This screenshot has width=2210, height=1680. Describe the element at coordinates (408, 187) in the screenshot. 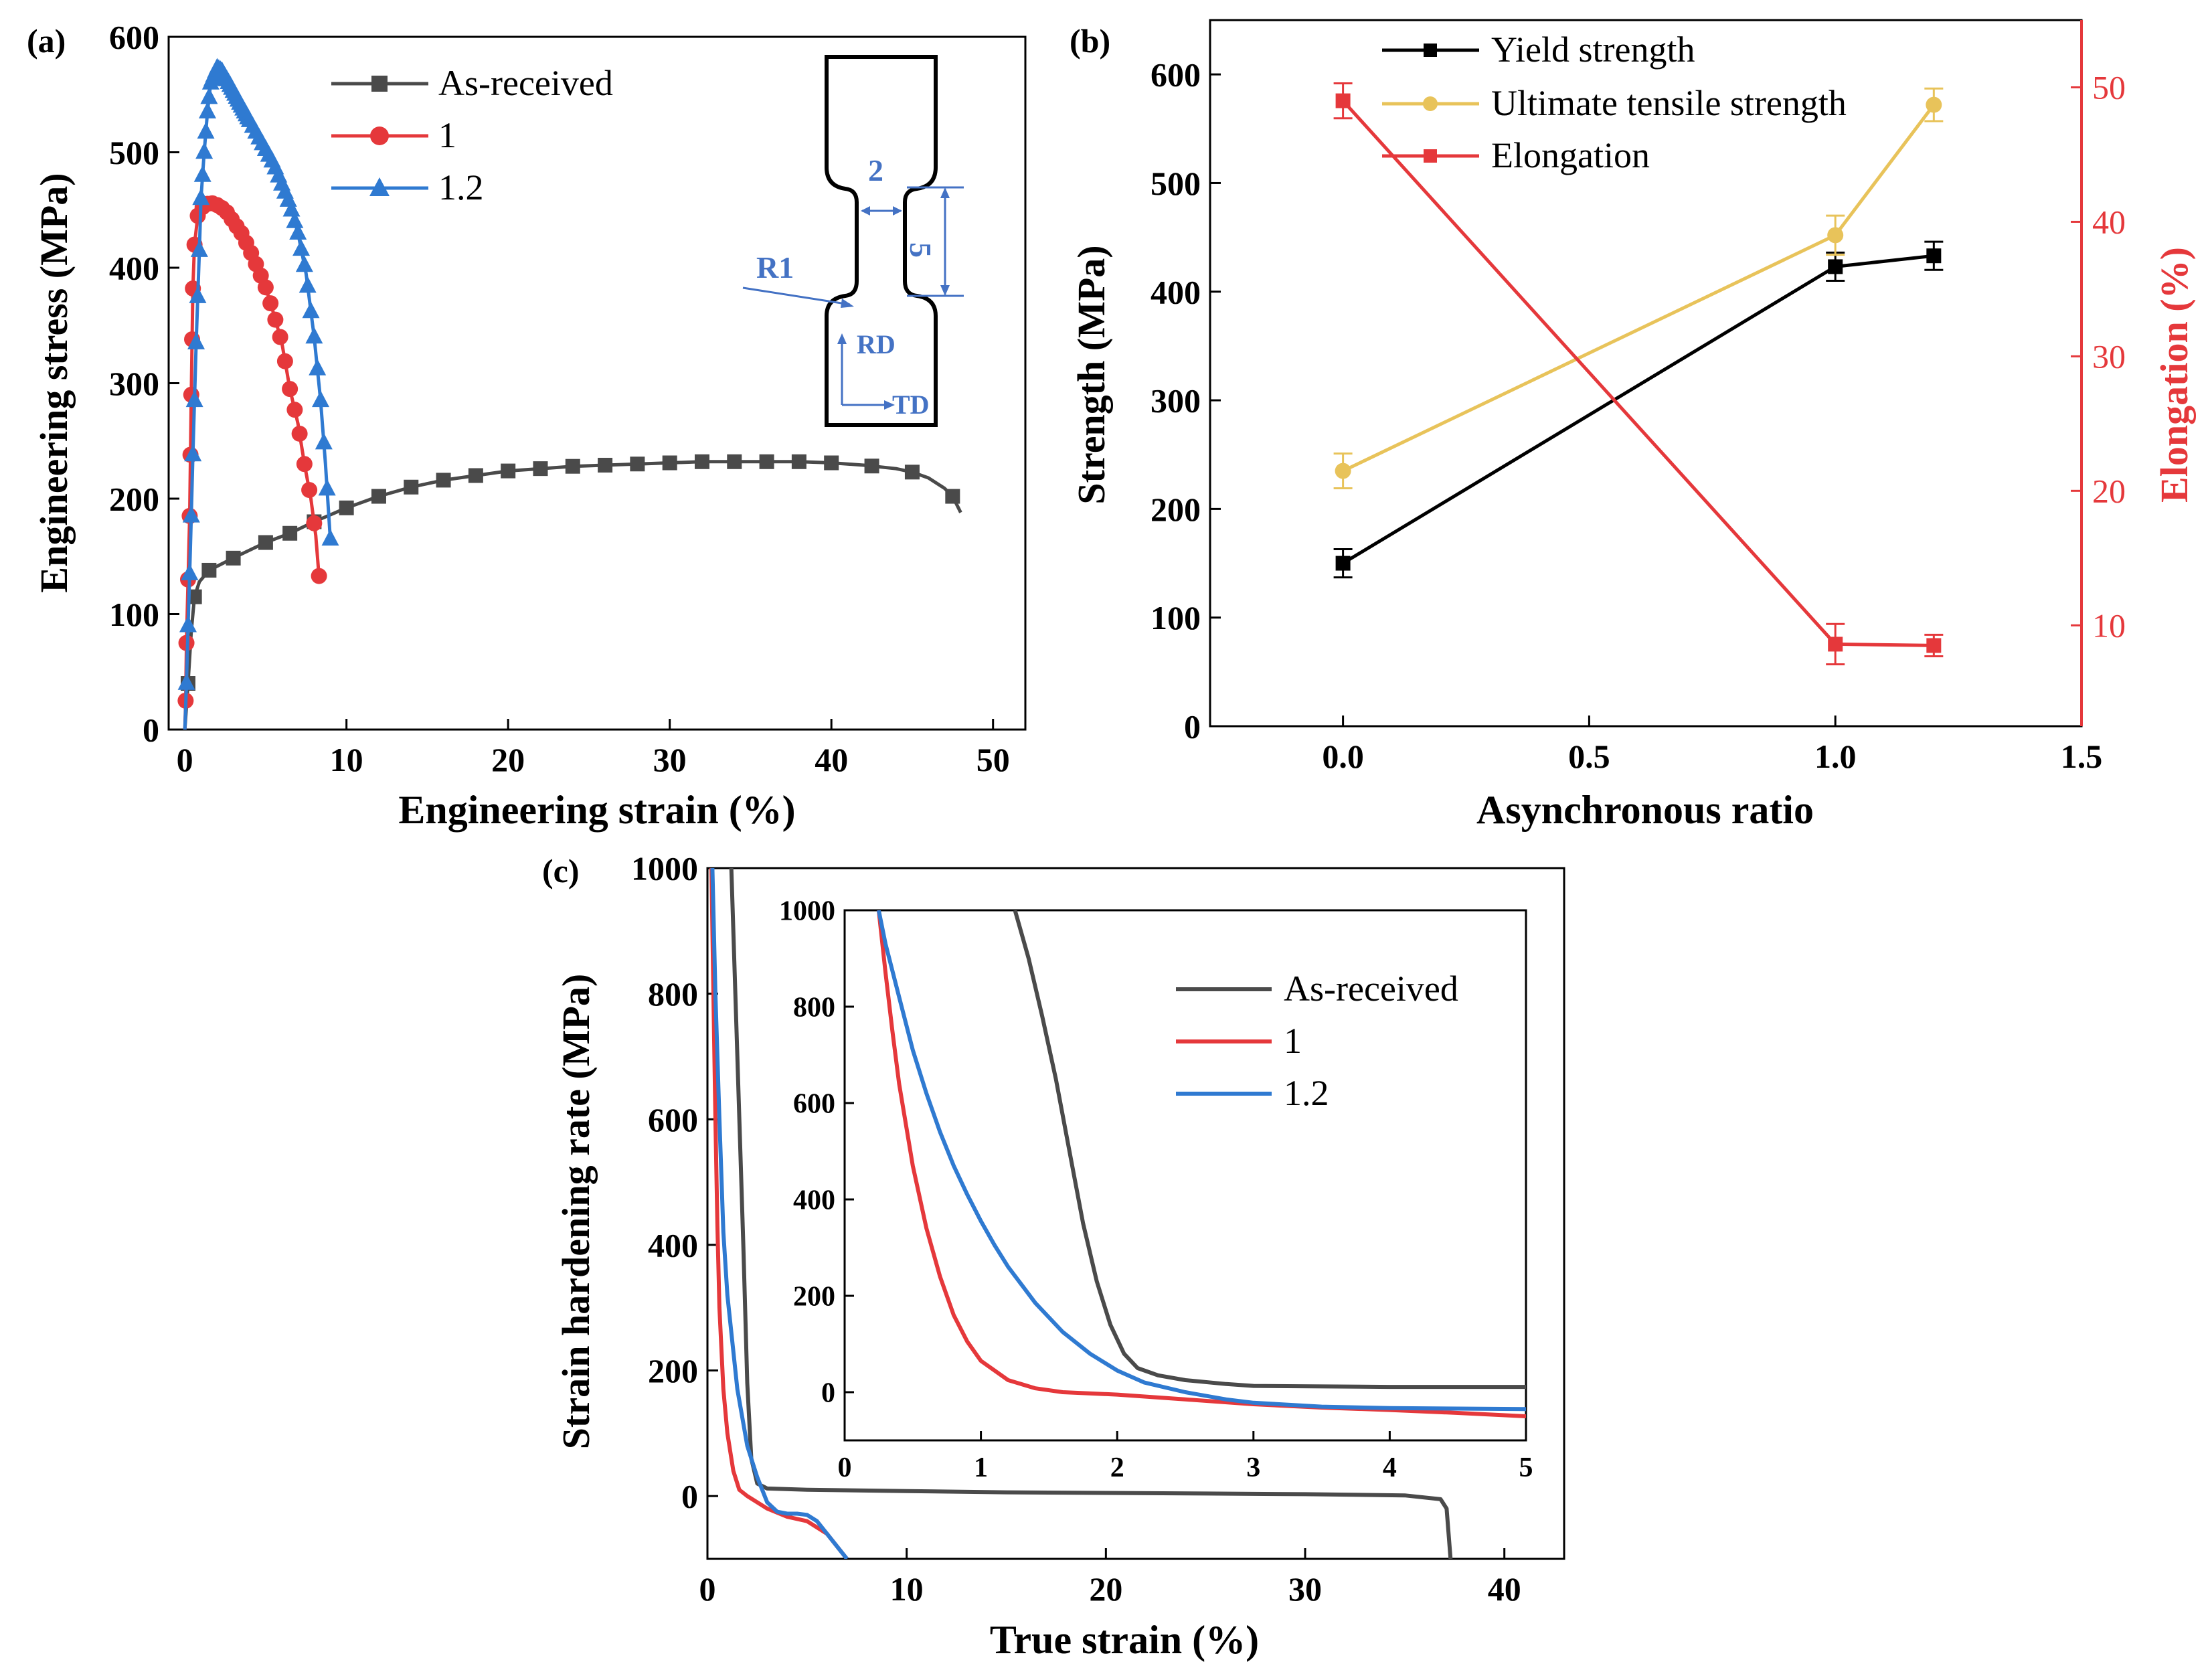

I see `legend-item-1-2: 1.2` at that location.